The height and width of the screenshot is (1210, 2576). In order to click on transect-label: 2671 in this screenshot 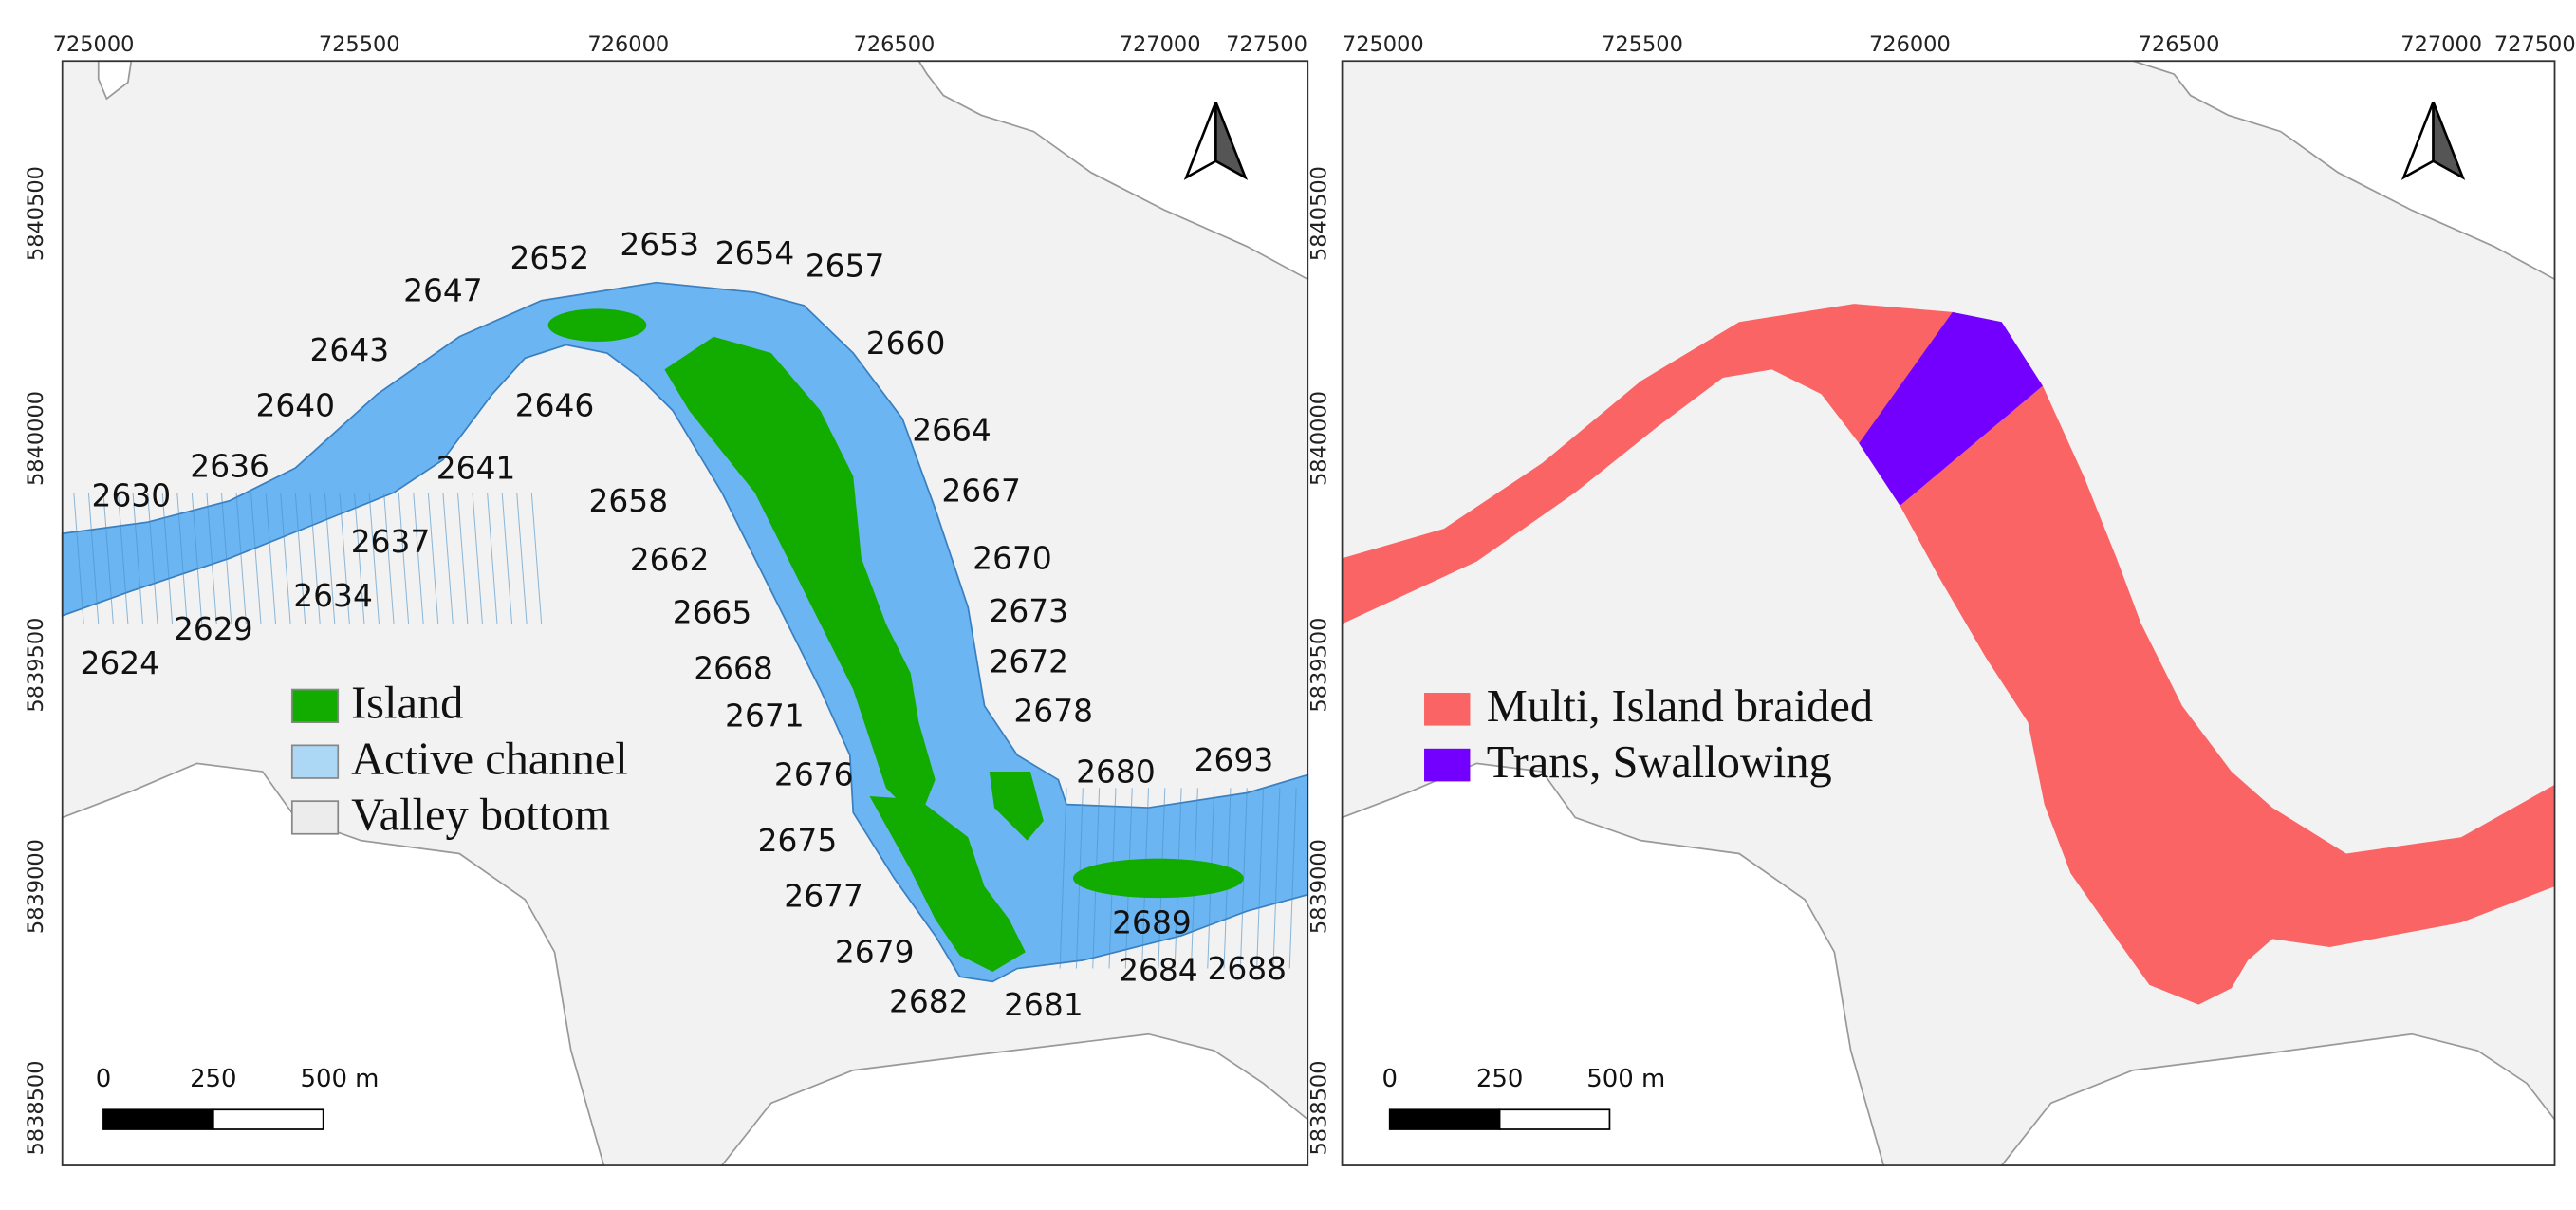, I will do `click(765, 716)`.